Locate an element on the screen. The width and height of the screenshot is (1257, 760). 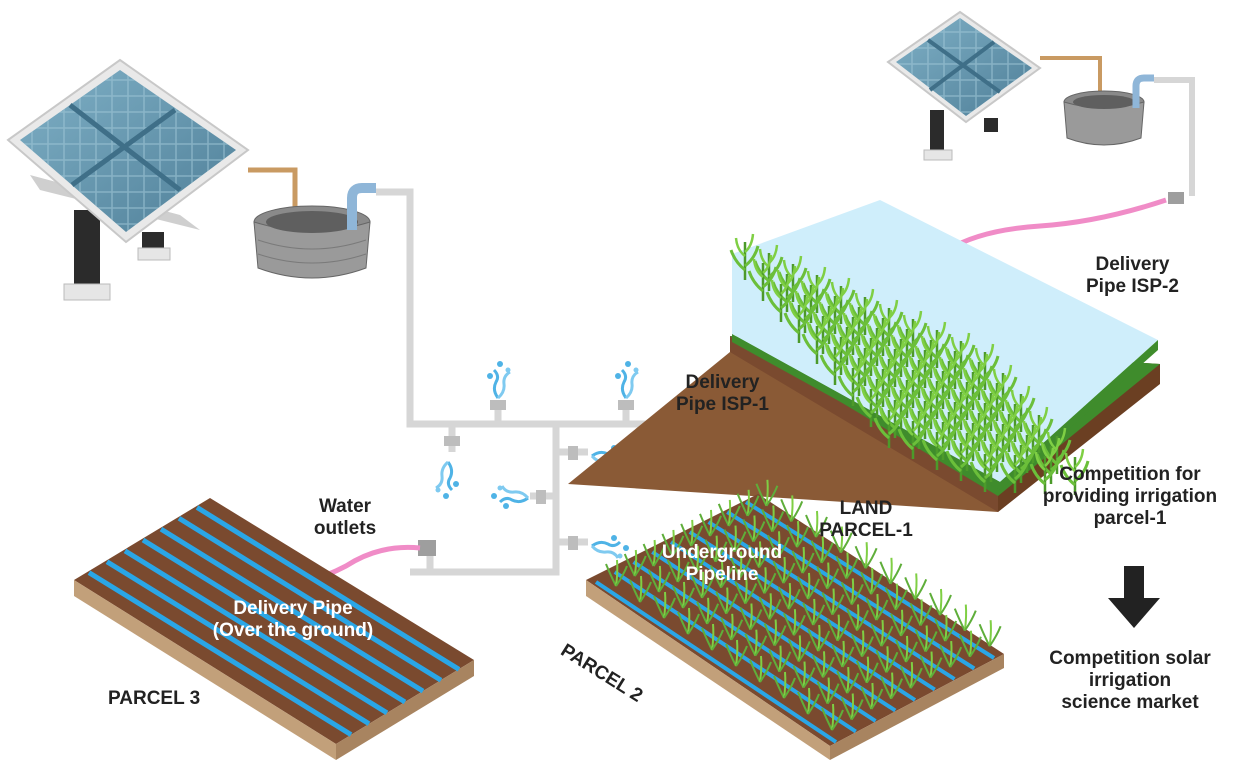
label-land-parcel1: LAND PARCEL-1 is located at coordinates (866, 519).